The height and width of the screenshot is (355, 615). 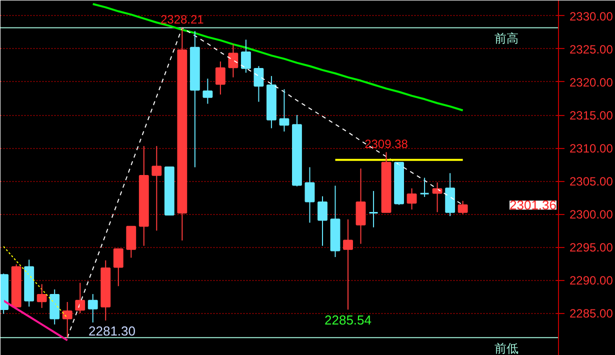 I want to click on y-tick-label: 2285.00, so click(x=592, y=313).